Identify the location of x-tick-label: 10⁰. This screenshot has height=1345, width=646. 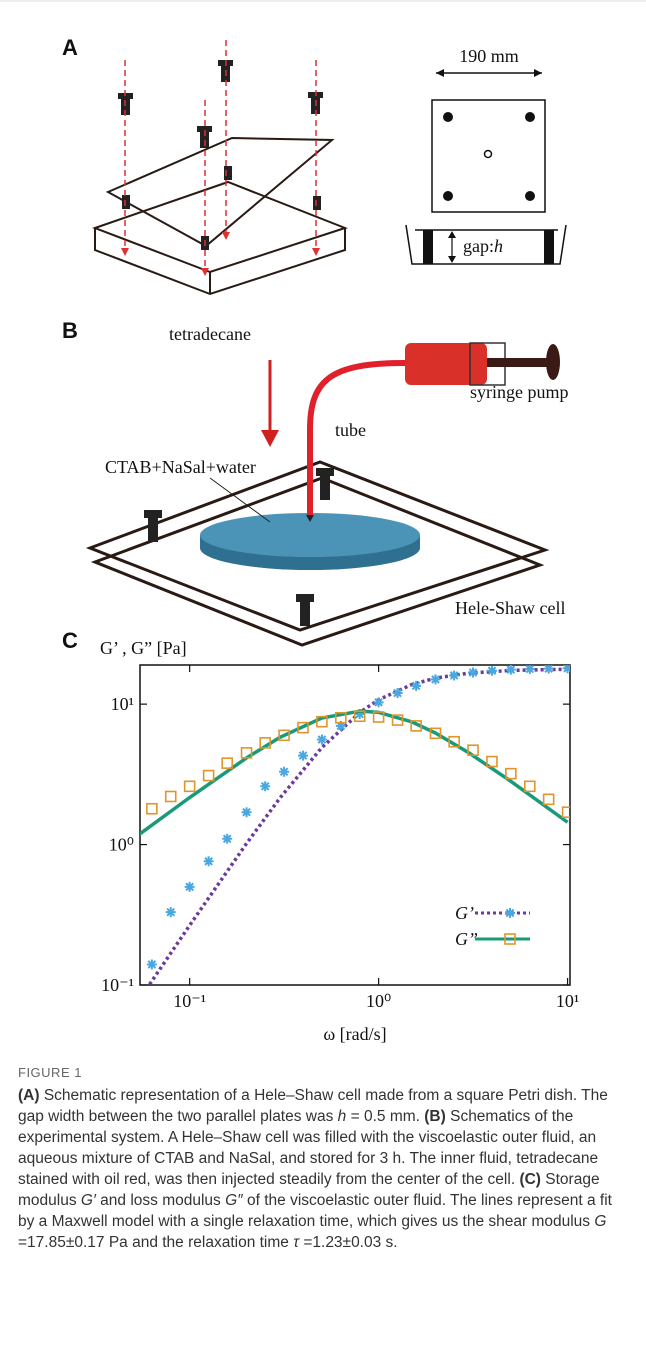
(378, 1001).